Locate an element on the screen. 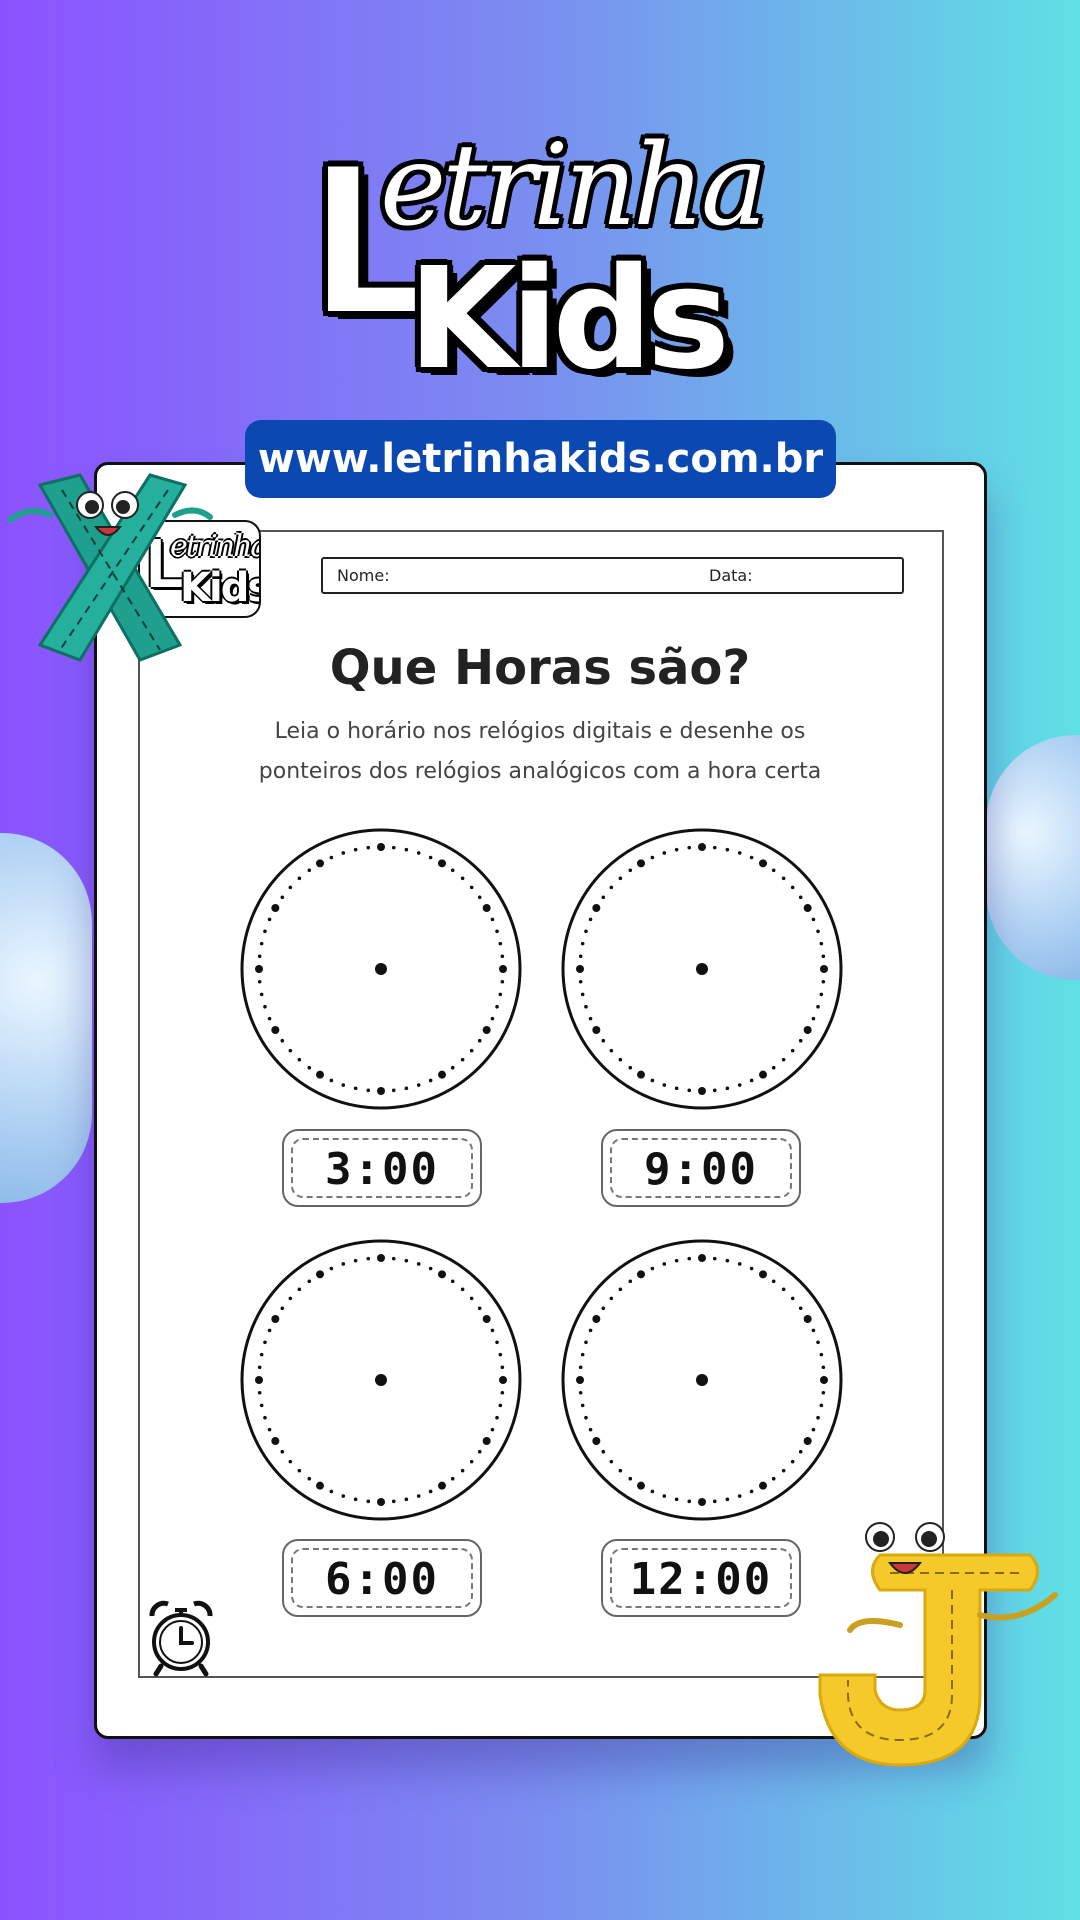 This screenshot has width=1080, height=1920. name-date-field: Nome: Data: is located at coordinates (612, 575).